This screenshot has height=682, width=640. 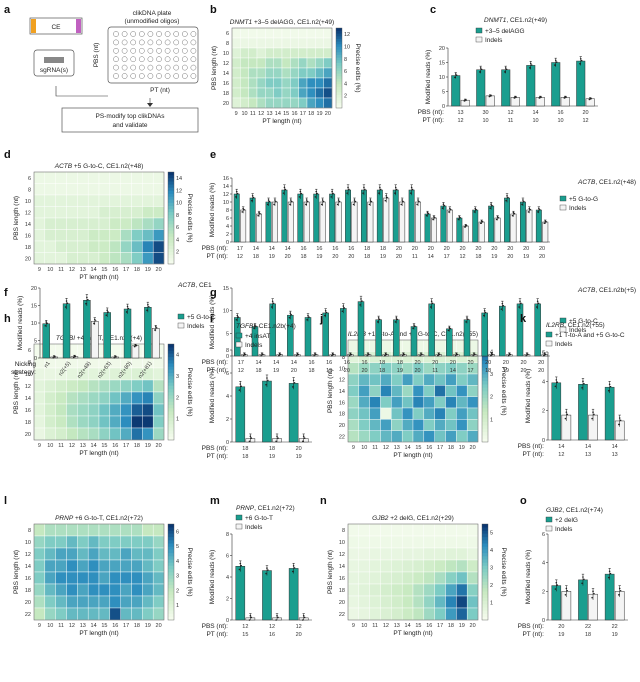 What do you see at coordinates (375, 626) in the screenshot?
I see `x-tick-label: 11` at bounding box center [375, 626].